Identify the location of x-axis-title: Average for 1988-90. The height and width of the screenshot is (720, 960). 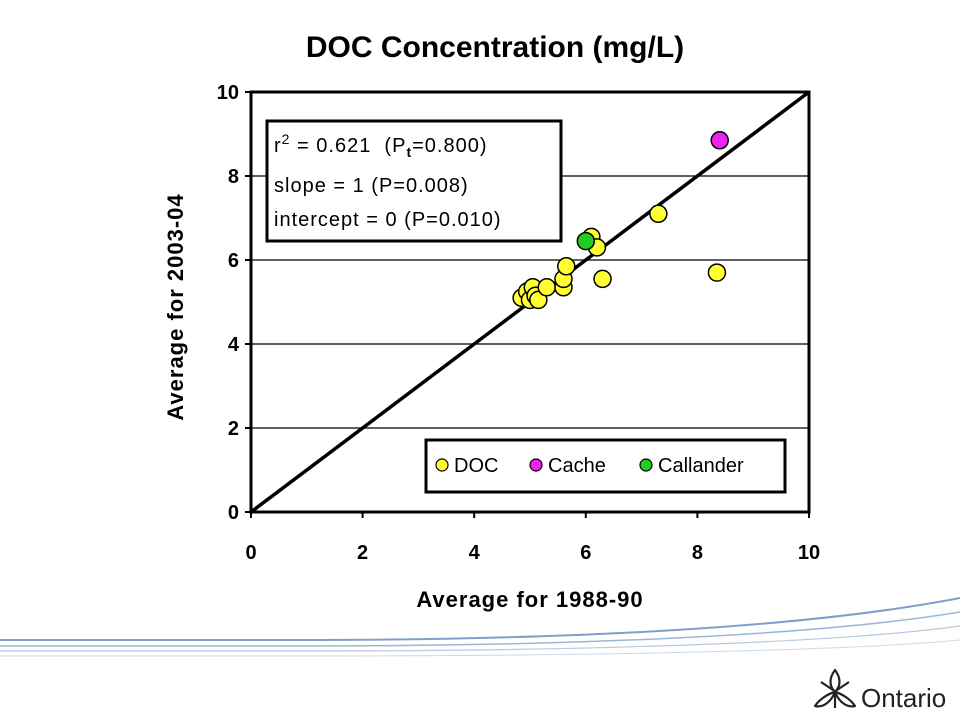
(529, 599).